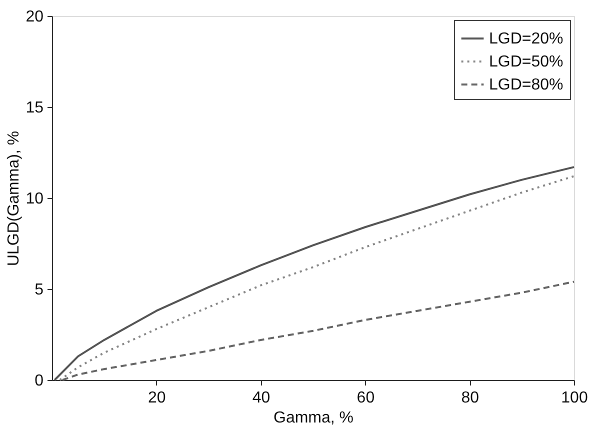 The width and height of the screenshot is (607, 436). Describe the element at coordinates (261, 398) in the screenshot. I see `x-tick-label: 40` at that location.